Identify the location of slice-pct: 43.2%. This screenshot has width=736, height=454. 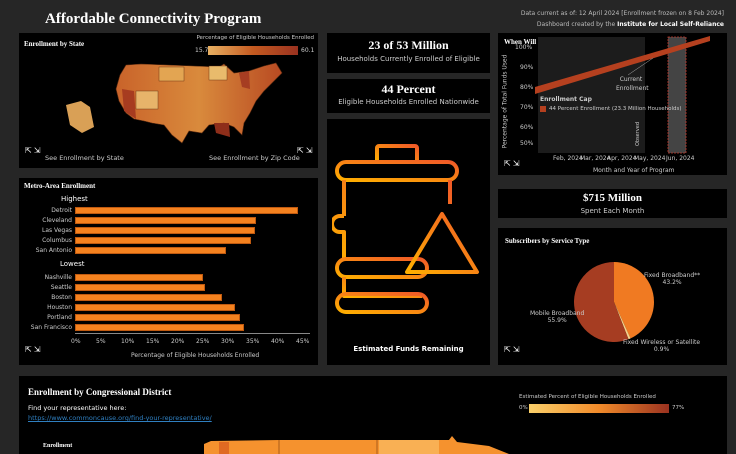
(672, 282).